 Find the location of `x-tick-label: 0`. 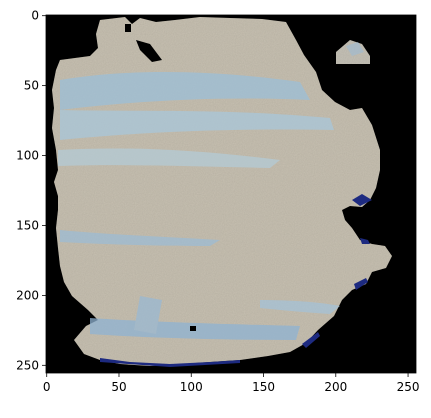

x-tick-label: 0 is located at coordinates (47, 387).